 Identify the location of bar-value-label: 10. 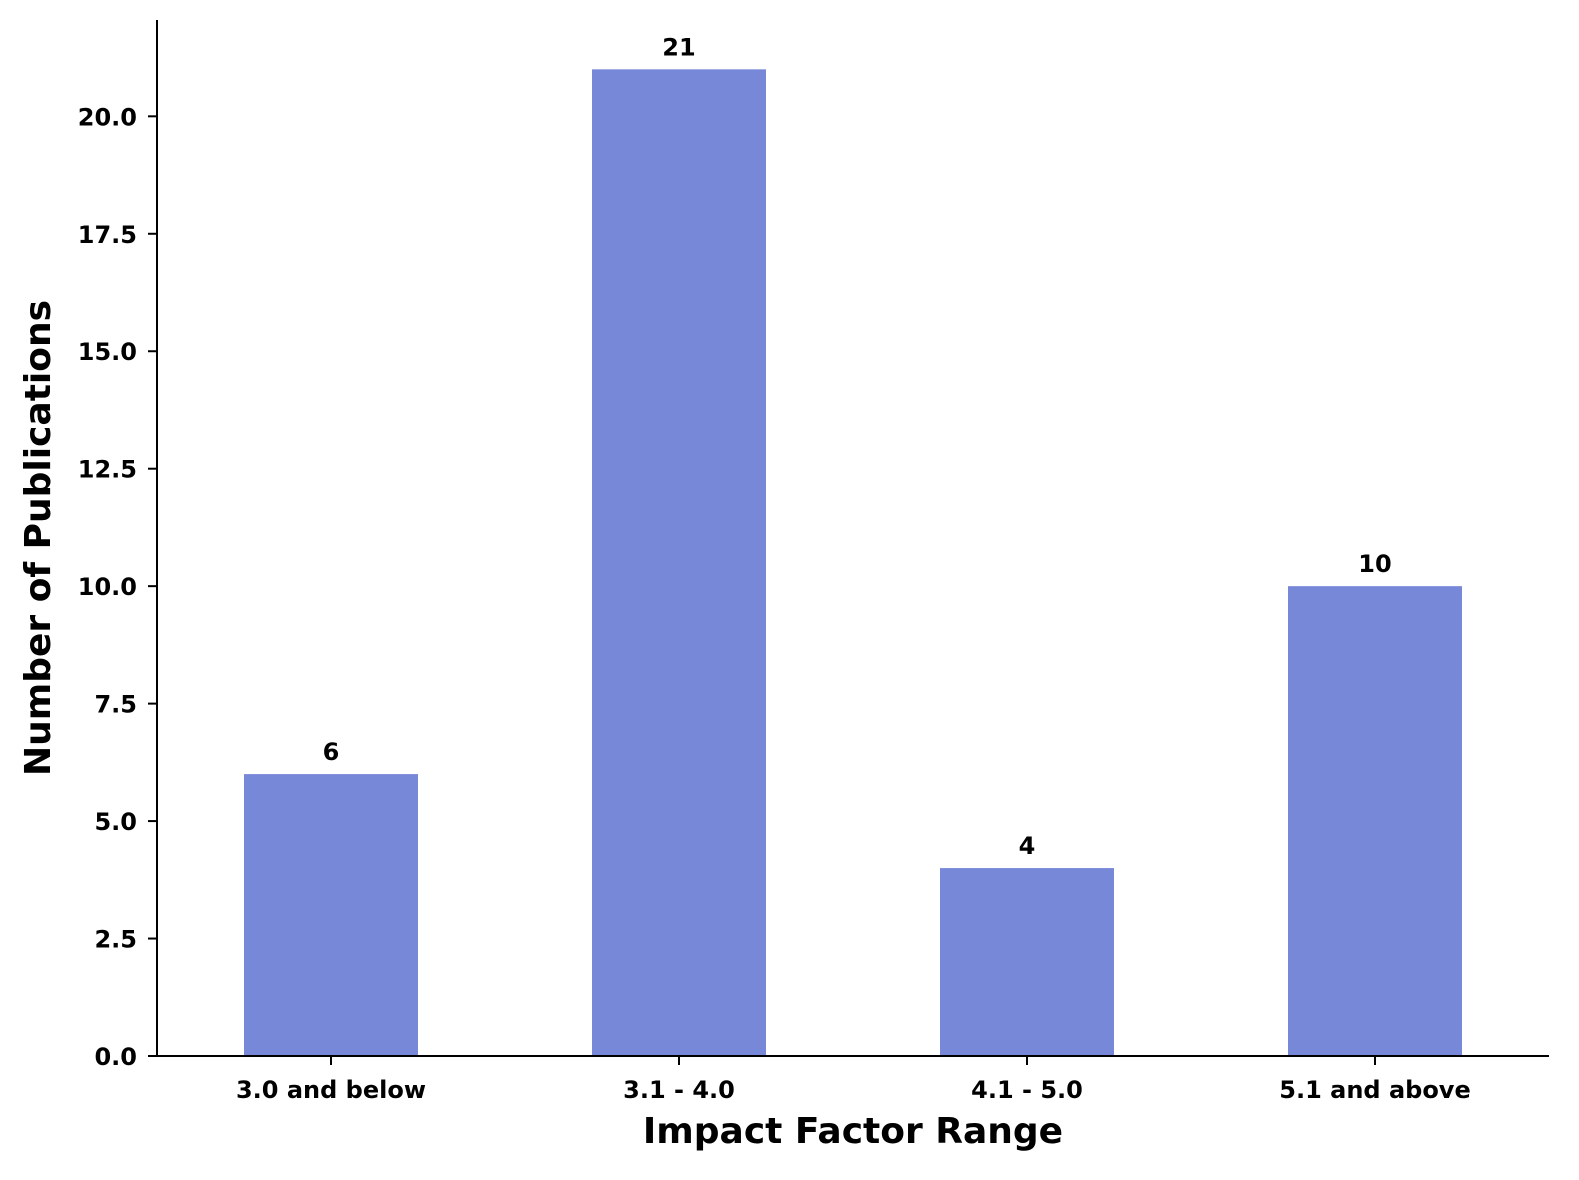
(1374, 564).